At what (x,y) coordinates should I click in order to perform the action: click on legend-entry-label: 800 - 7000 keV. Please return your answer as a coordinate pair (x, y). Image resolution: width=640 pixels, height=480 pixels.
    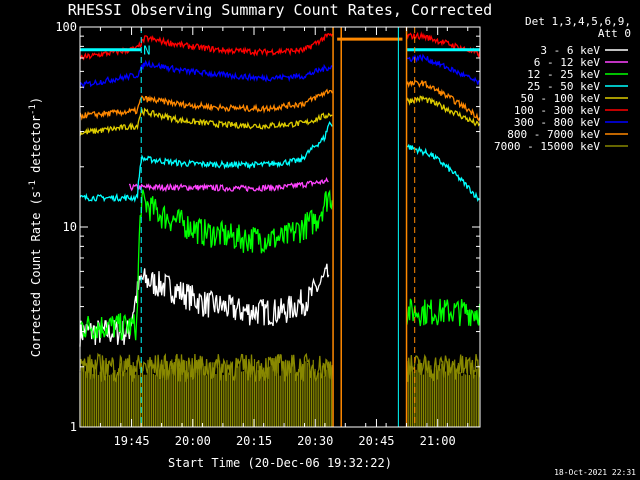
    Looking at the image, I should click on (553, 134).